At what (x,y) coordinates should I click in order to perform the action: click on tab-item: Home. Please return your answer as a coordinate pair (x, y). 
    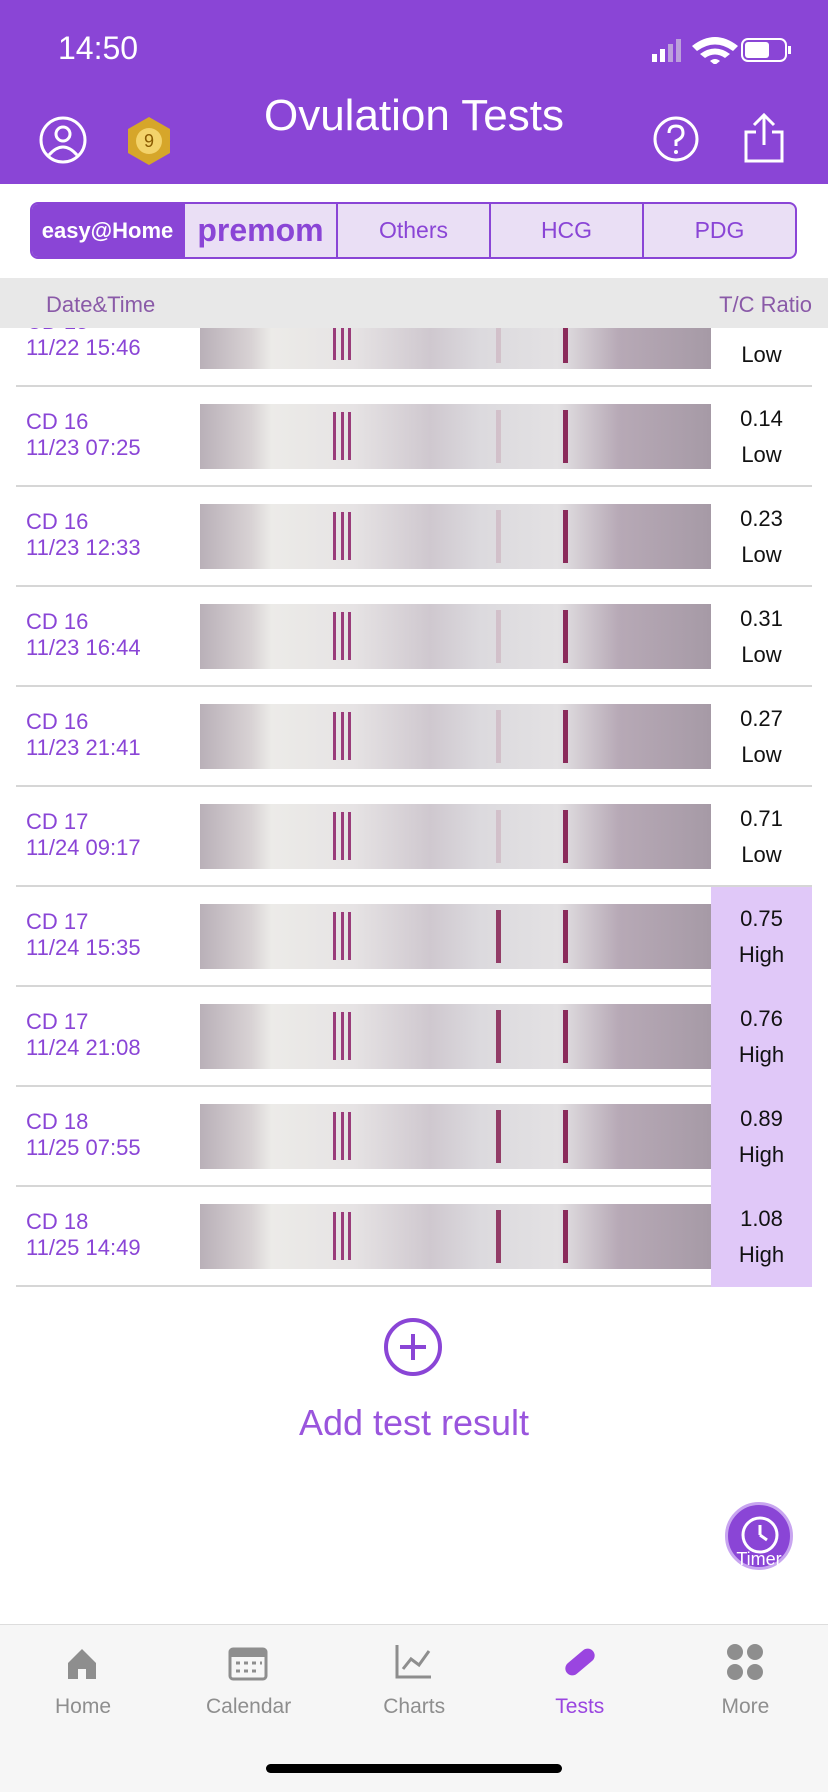
    Looking at the image, I should click on (83, 1672).